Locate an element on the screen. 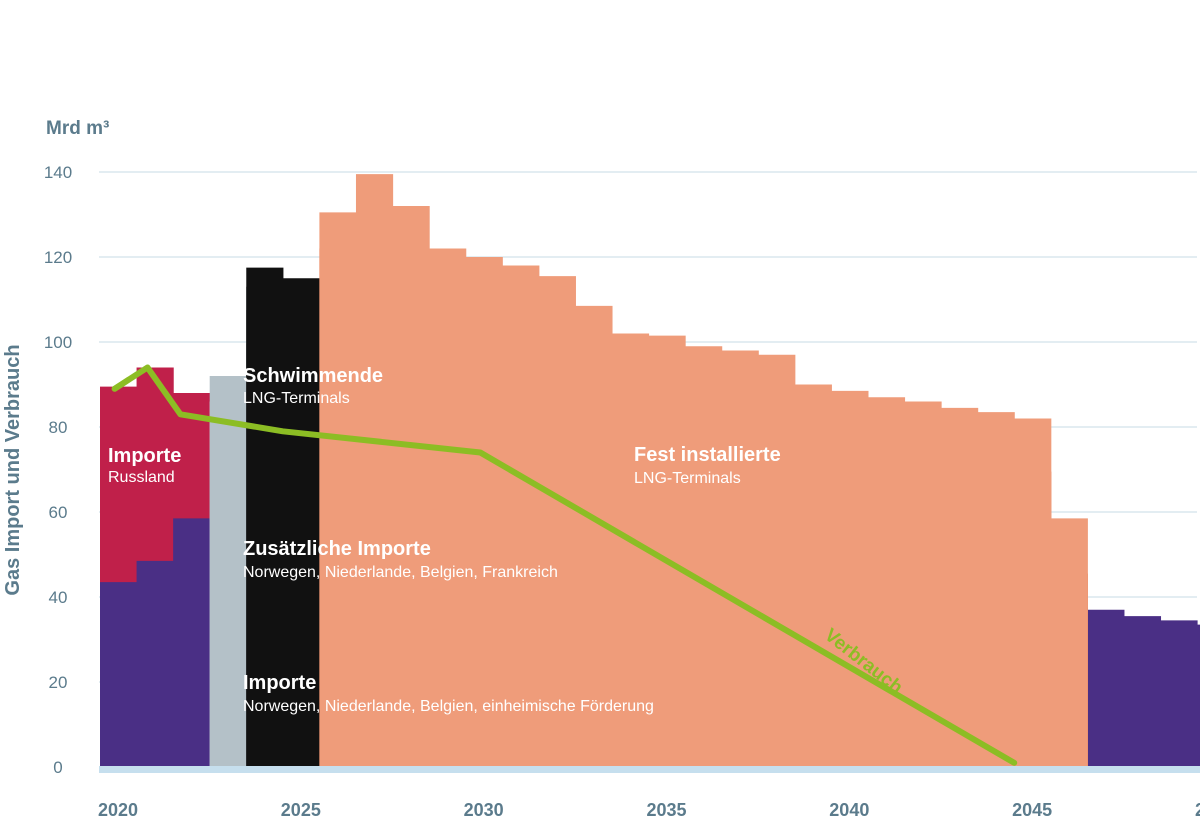  annotation-schwimmende-subtitle: LNG-Terminals is located at coordinates (296, 398).